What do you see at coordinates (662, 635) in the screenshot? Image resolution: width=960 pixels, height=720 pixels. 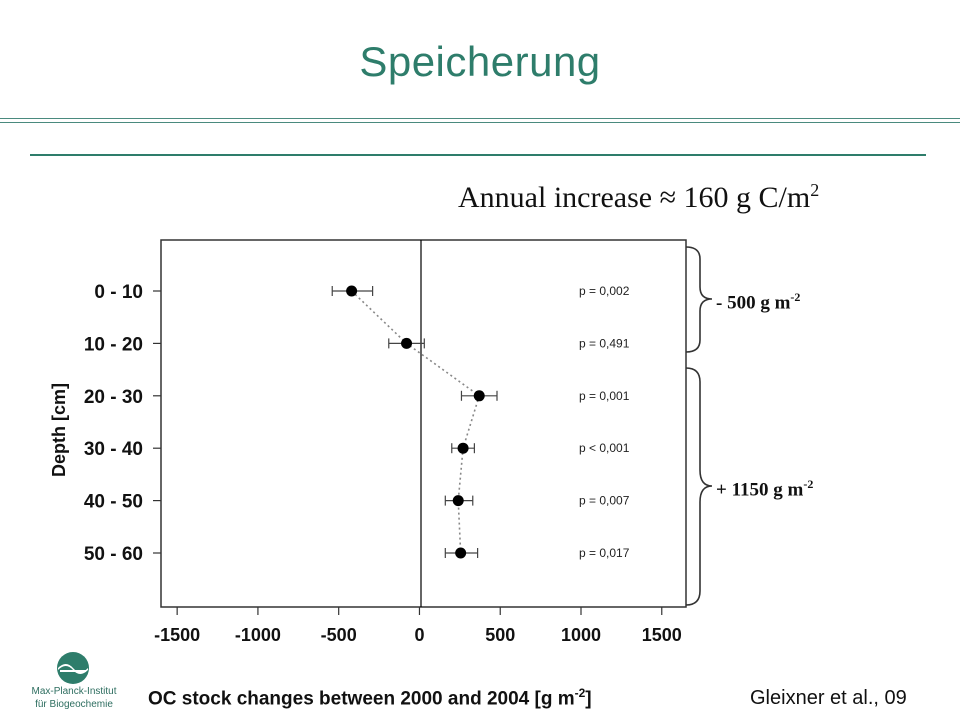 I see `x-tick-label: 1500` at bounding box center [662, 635].